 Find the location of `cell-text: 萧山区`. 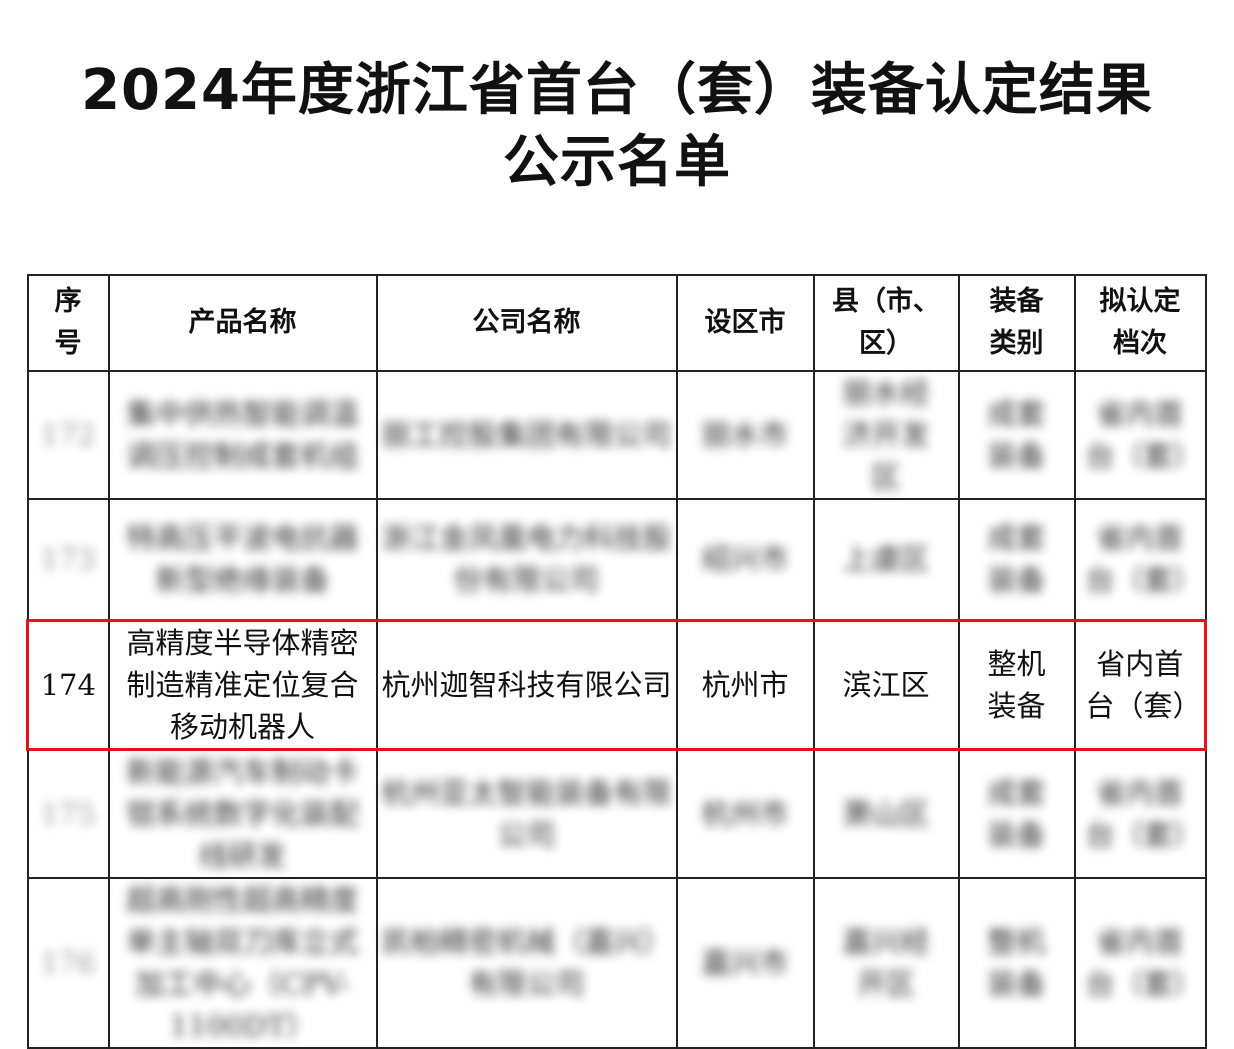

cell-text: 萧山区 is located at coordinates (886, 813).